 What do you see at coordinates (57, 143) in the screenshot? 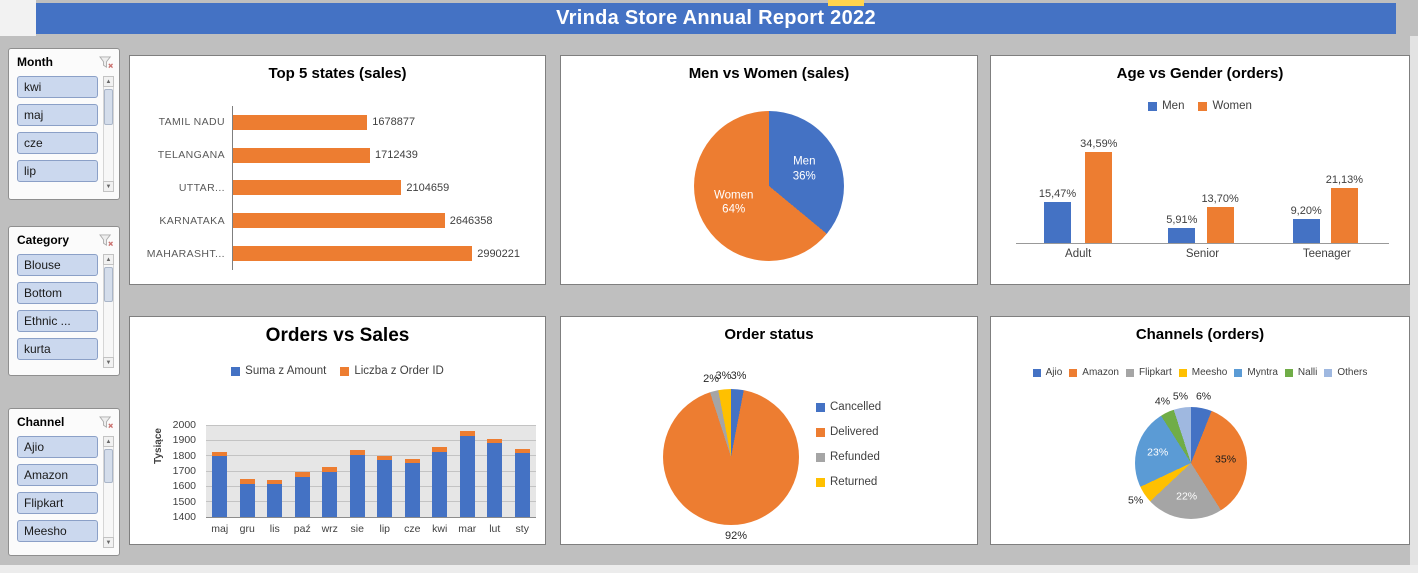
I see `slicer-item-cze: cze` at bounding box center [57, 143].